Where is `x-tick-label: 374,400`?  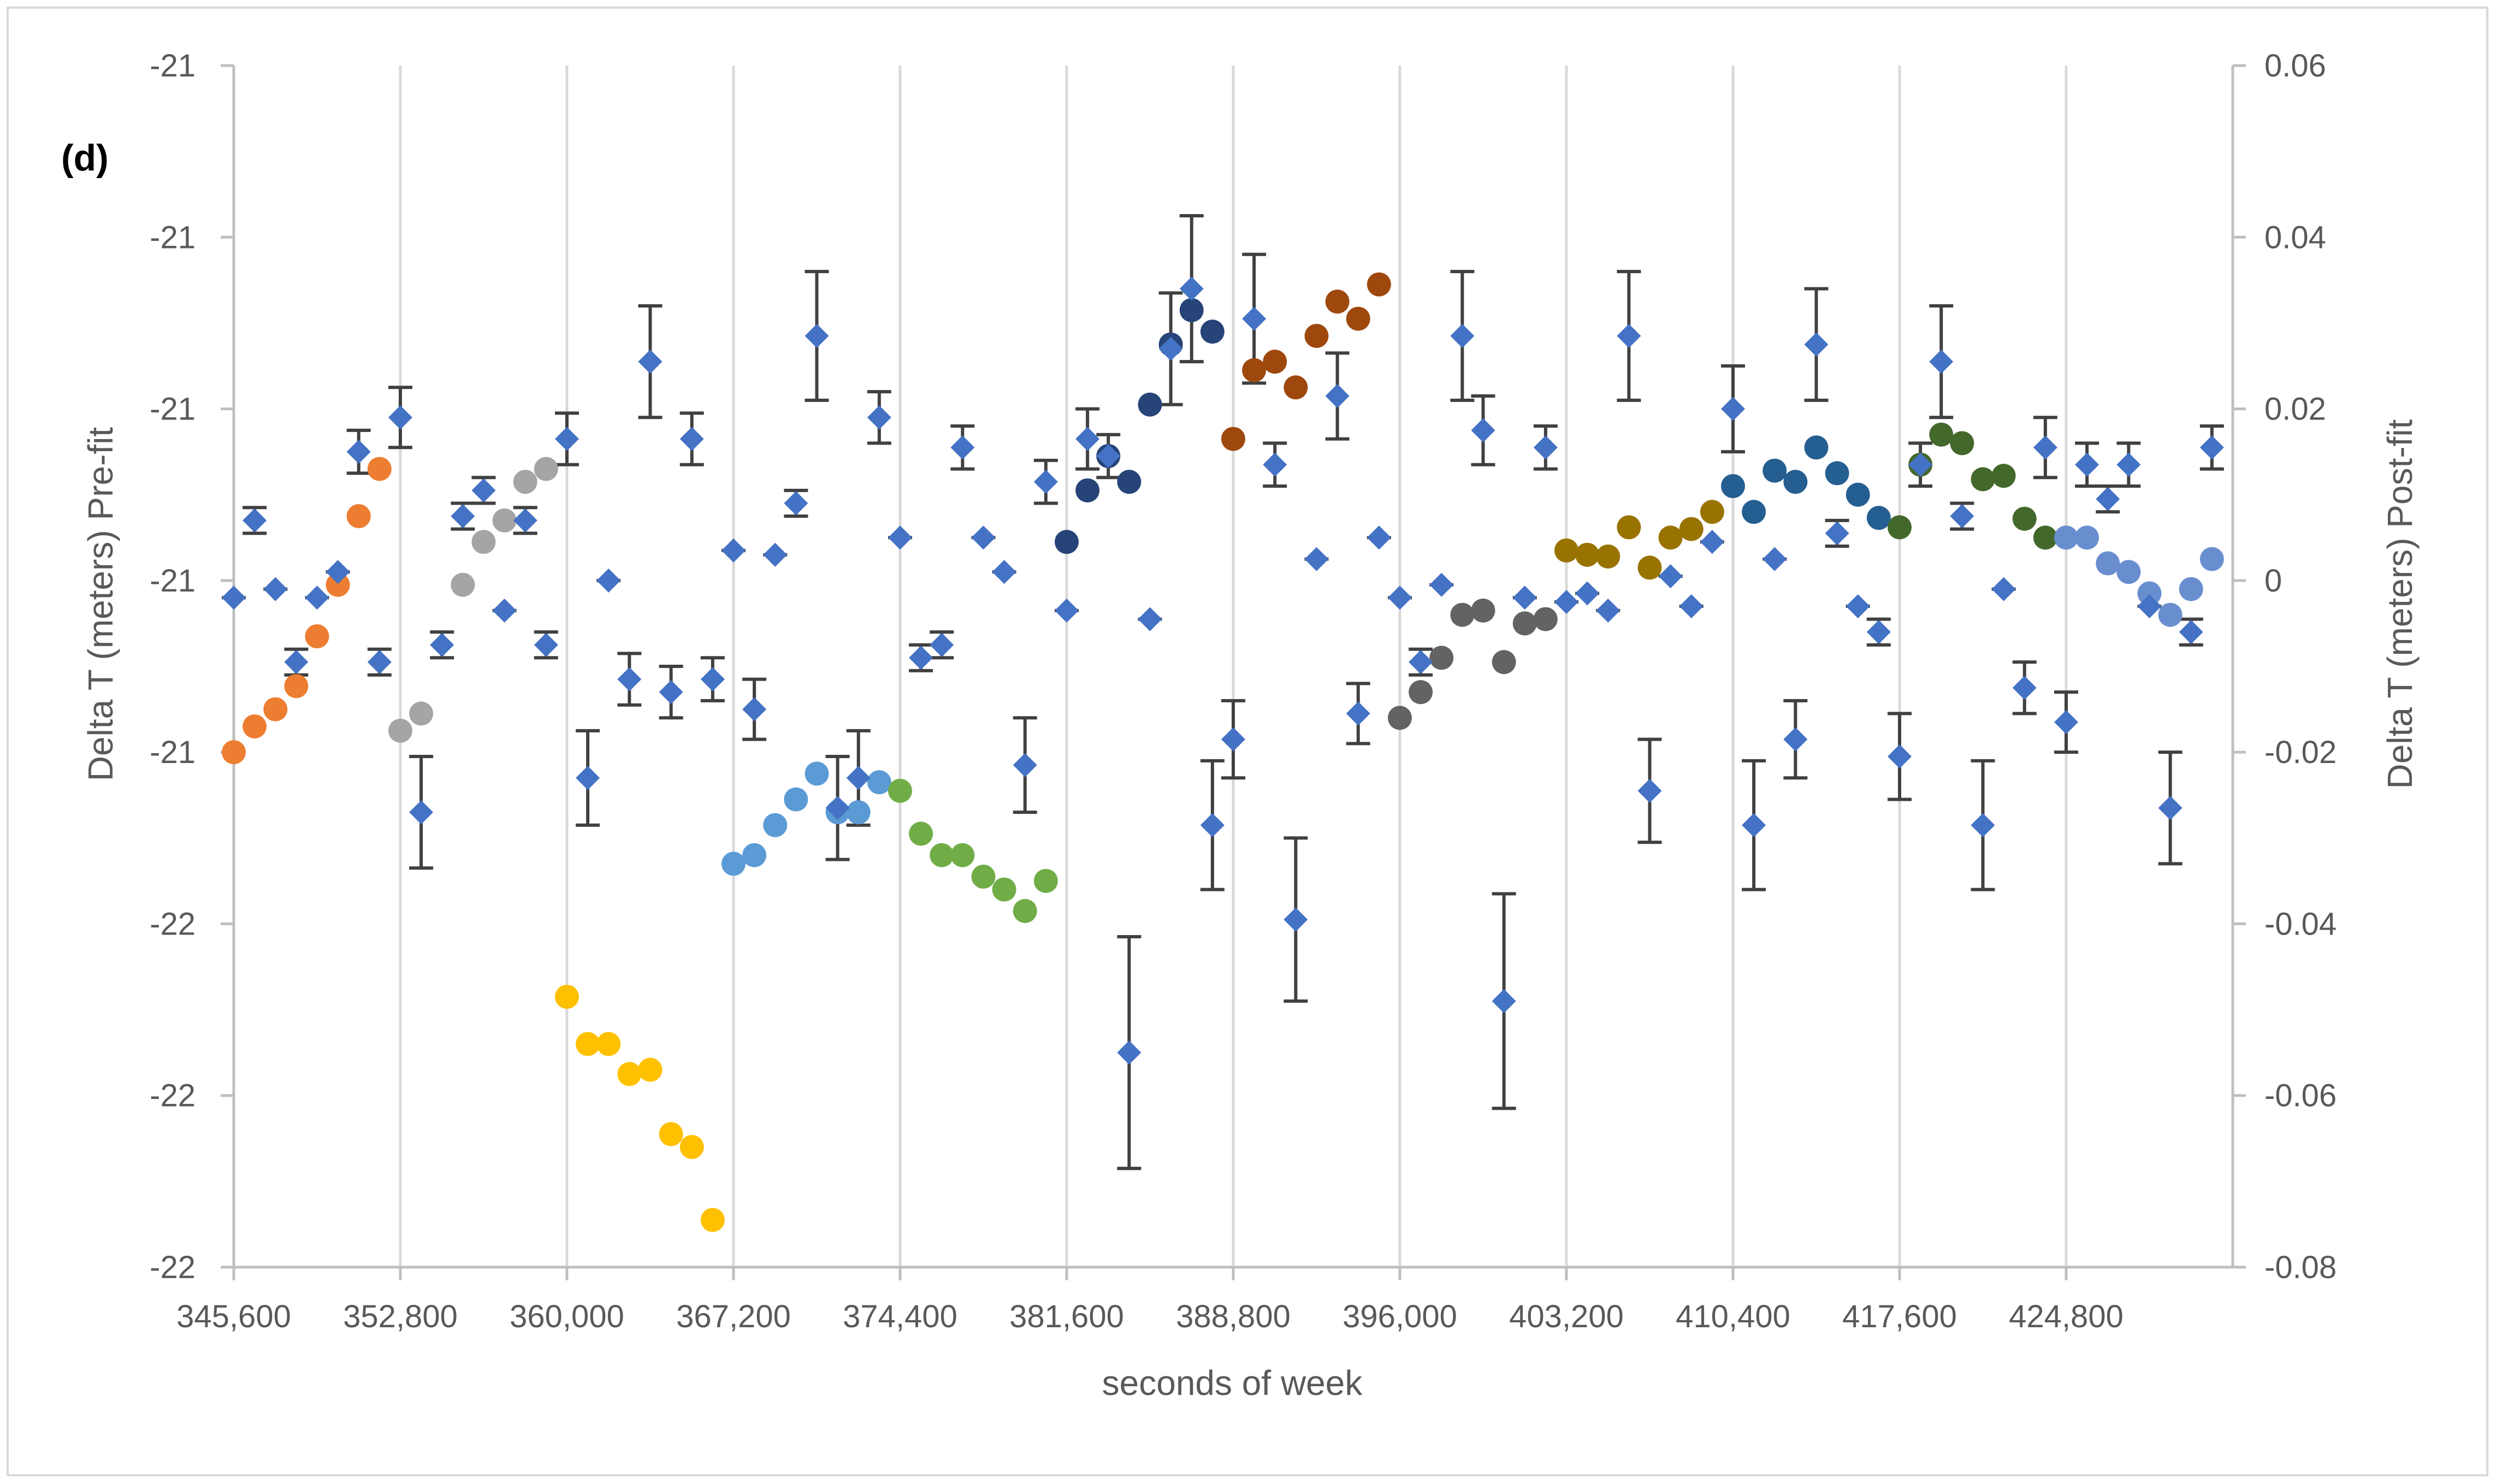 x-tick-label: 374,400 is located at coordinates (900, 1316).